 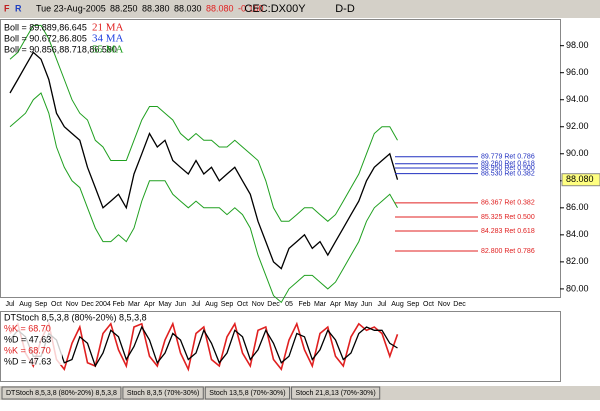 What do you see at coordinates (103, 304) in the screenshot?
I see `x-tick-label: 2004` at bounding box center [103, 304].